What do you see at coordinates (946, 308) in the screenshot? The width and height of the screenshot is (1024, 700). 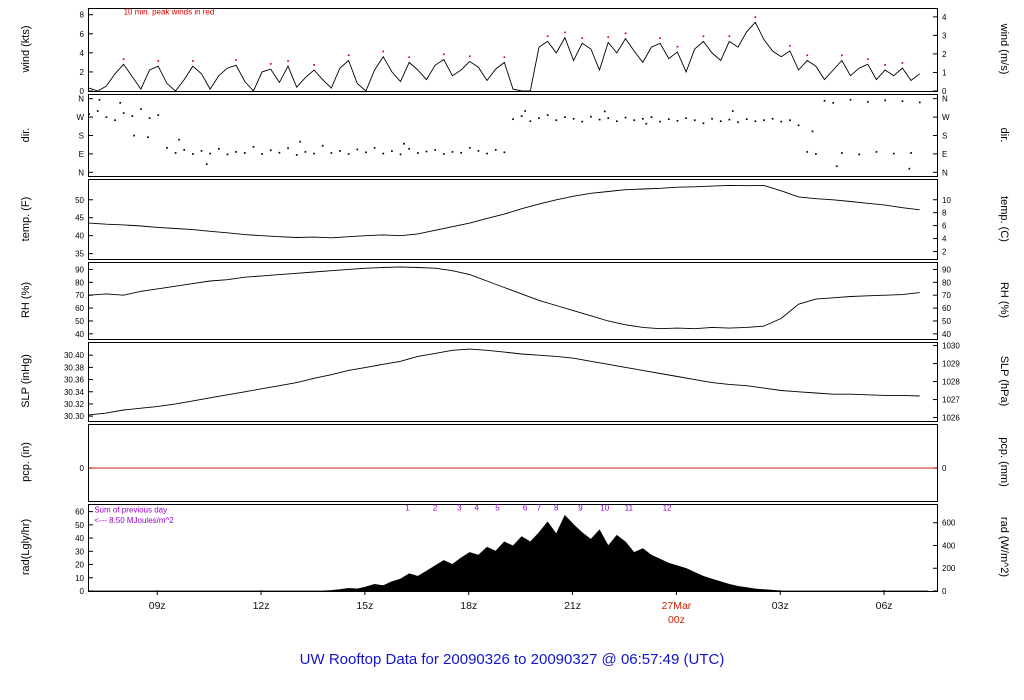 I see `y-tick-label: 60` at bounding box center [946, 308].